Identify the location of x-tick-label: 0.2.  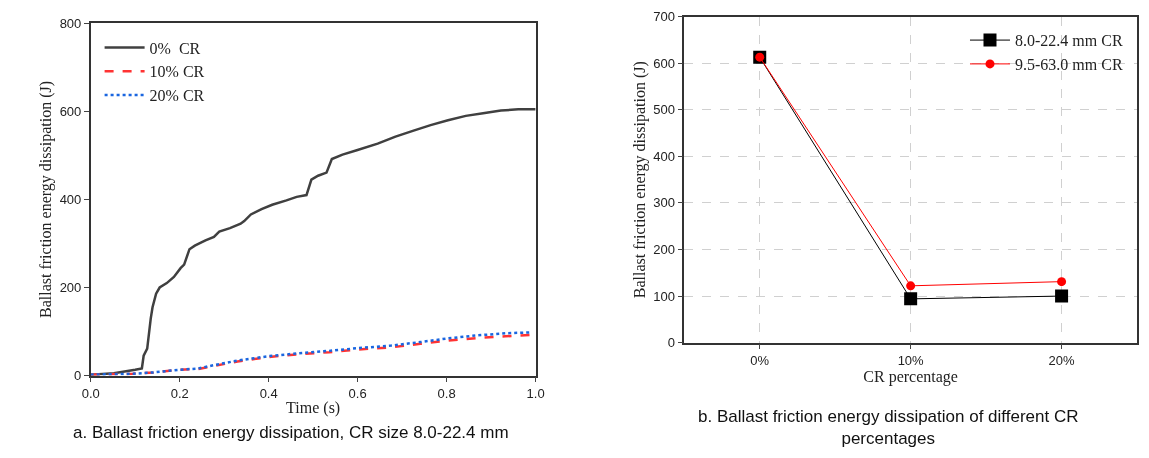
(179, 393).